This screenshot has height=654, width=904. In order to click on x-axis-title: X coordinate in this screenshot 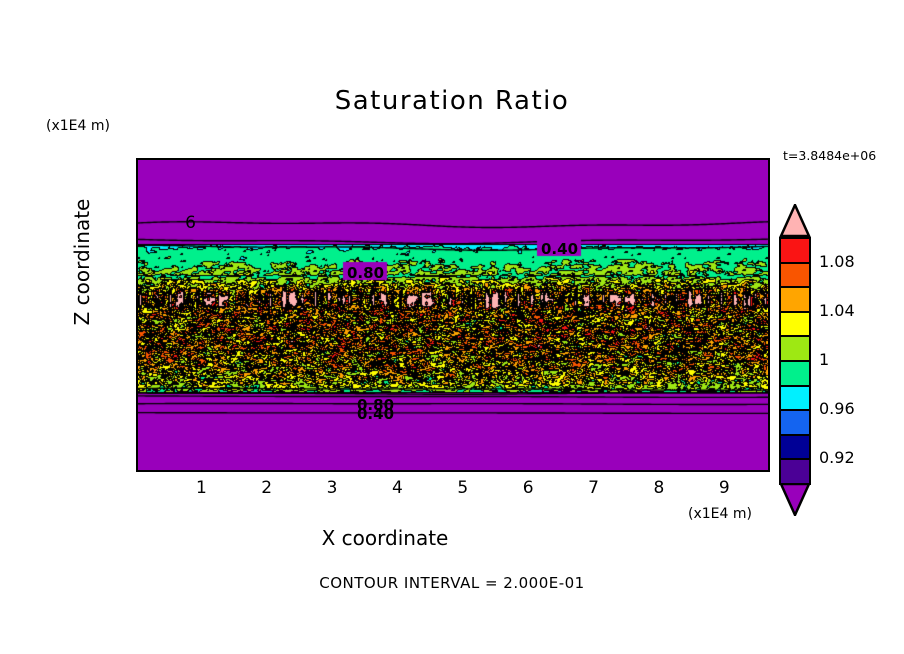, I will do `click(385, 538)`.